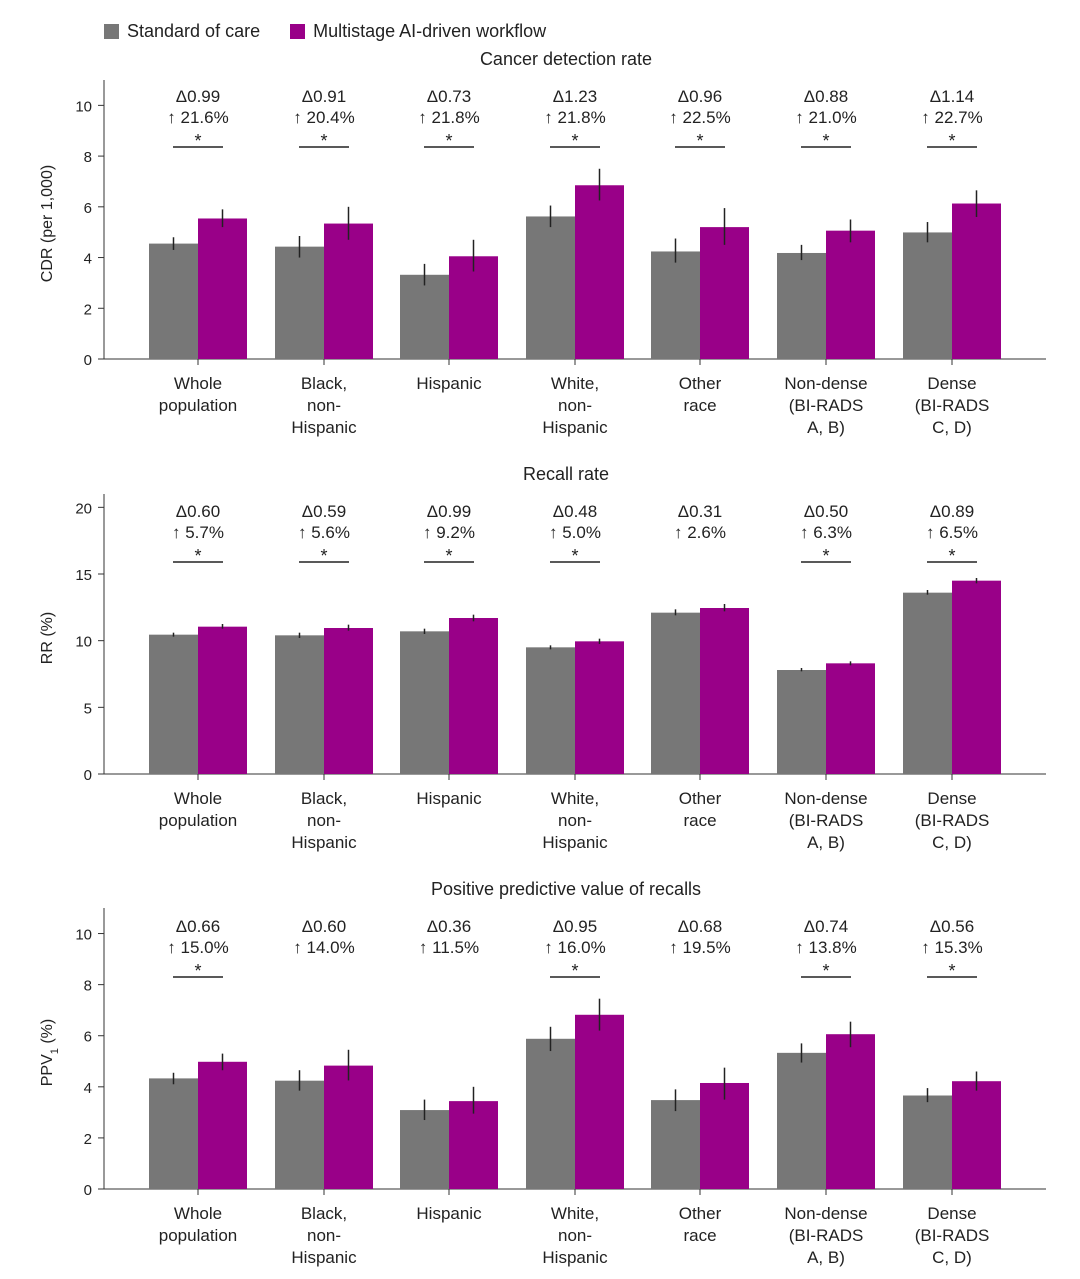 Image resolution: width=1080 pixels, height=1279 pixels. I want to click on annotation-percent: ↑ 21.6%, so click(197, 117).